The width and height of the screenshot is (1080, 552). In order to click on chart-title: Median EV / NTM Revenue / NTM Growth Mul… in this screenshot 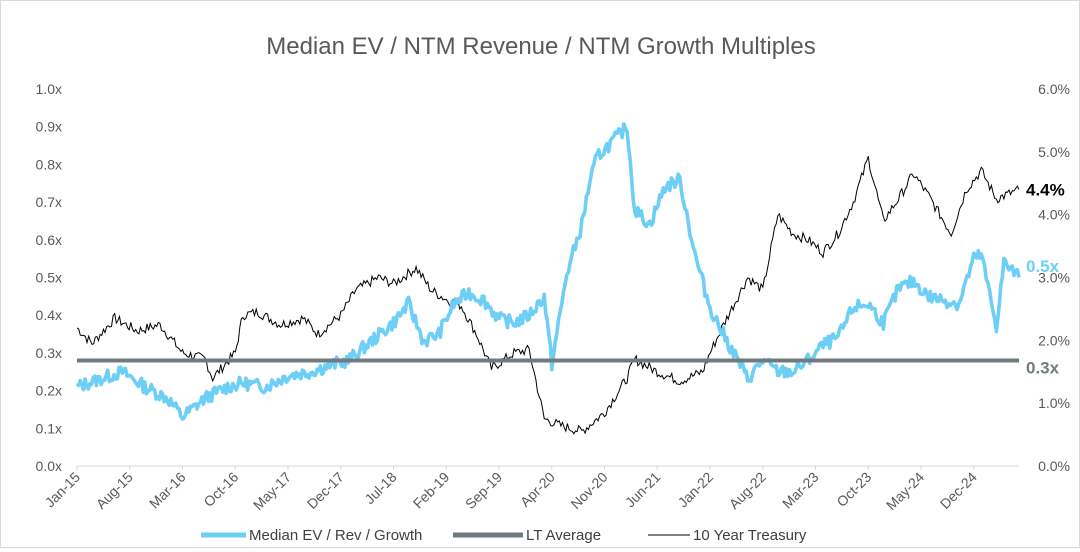, I will do `click(541, 46)`.